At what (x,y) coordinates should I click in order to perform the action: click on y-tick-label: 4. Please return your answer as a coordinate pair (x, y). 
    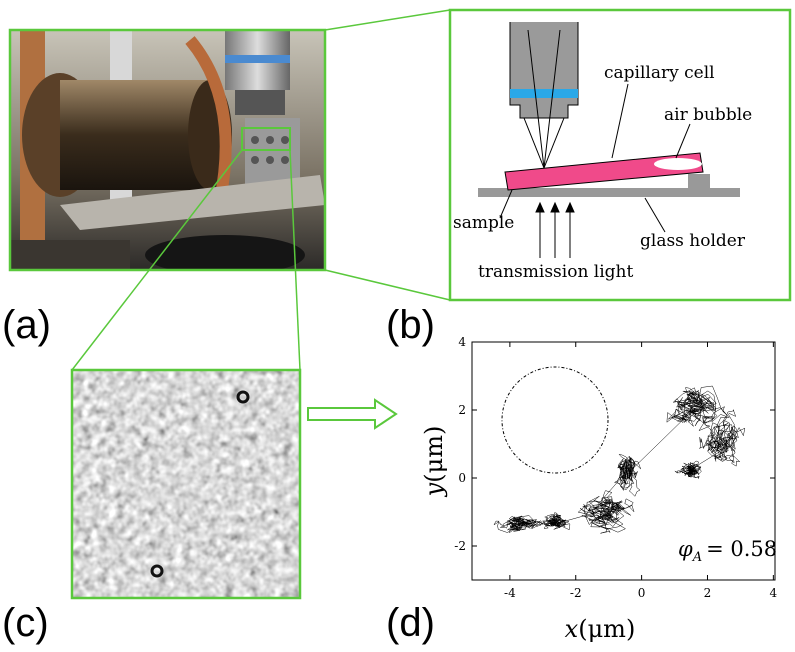
    Looking at the image, I should click on (462, 342).